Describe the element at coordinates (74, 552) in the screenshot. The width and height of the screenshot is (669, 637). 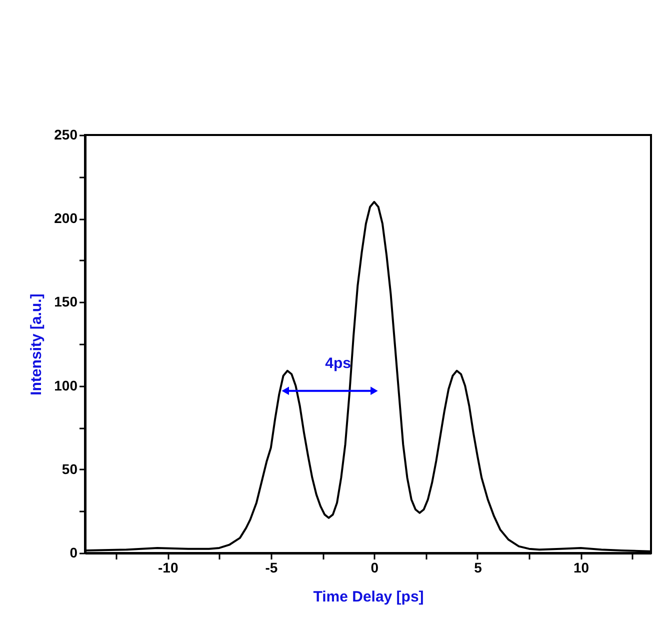
I see `y-tick-label: 0` at that location.